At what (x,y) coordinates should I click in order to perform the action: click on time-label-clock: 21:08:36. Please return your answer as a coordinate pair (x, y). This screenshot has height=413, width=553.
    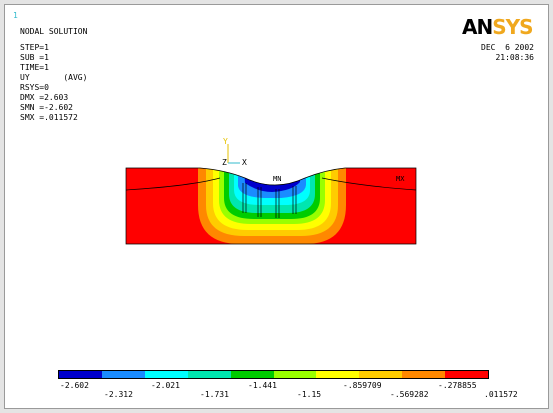
    Looking at the image, I should click on (514, 57).